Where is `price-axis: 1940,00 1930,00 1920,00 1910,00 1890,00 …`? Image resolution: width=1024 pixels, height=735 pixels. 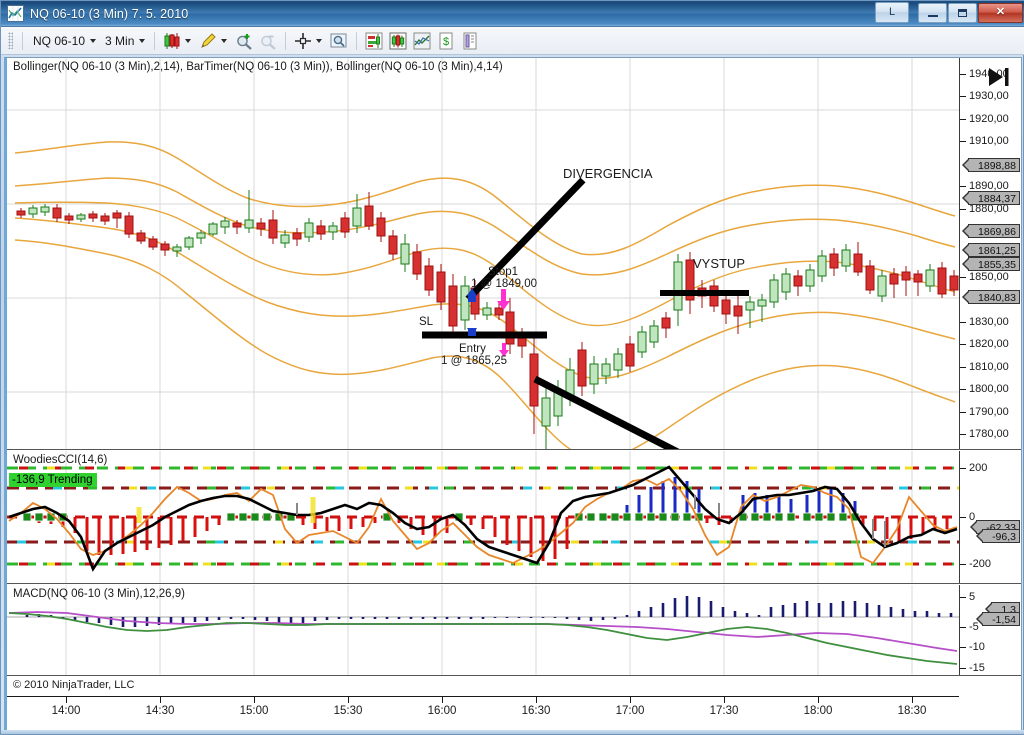
price-axis: 1940,00 1930,00 1920,00 1910,00 1890,00 … is located at coordinates (990, 253).